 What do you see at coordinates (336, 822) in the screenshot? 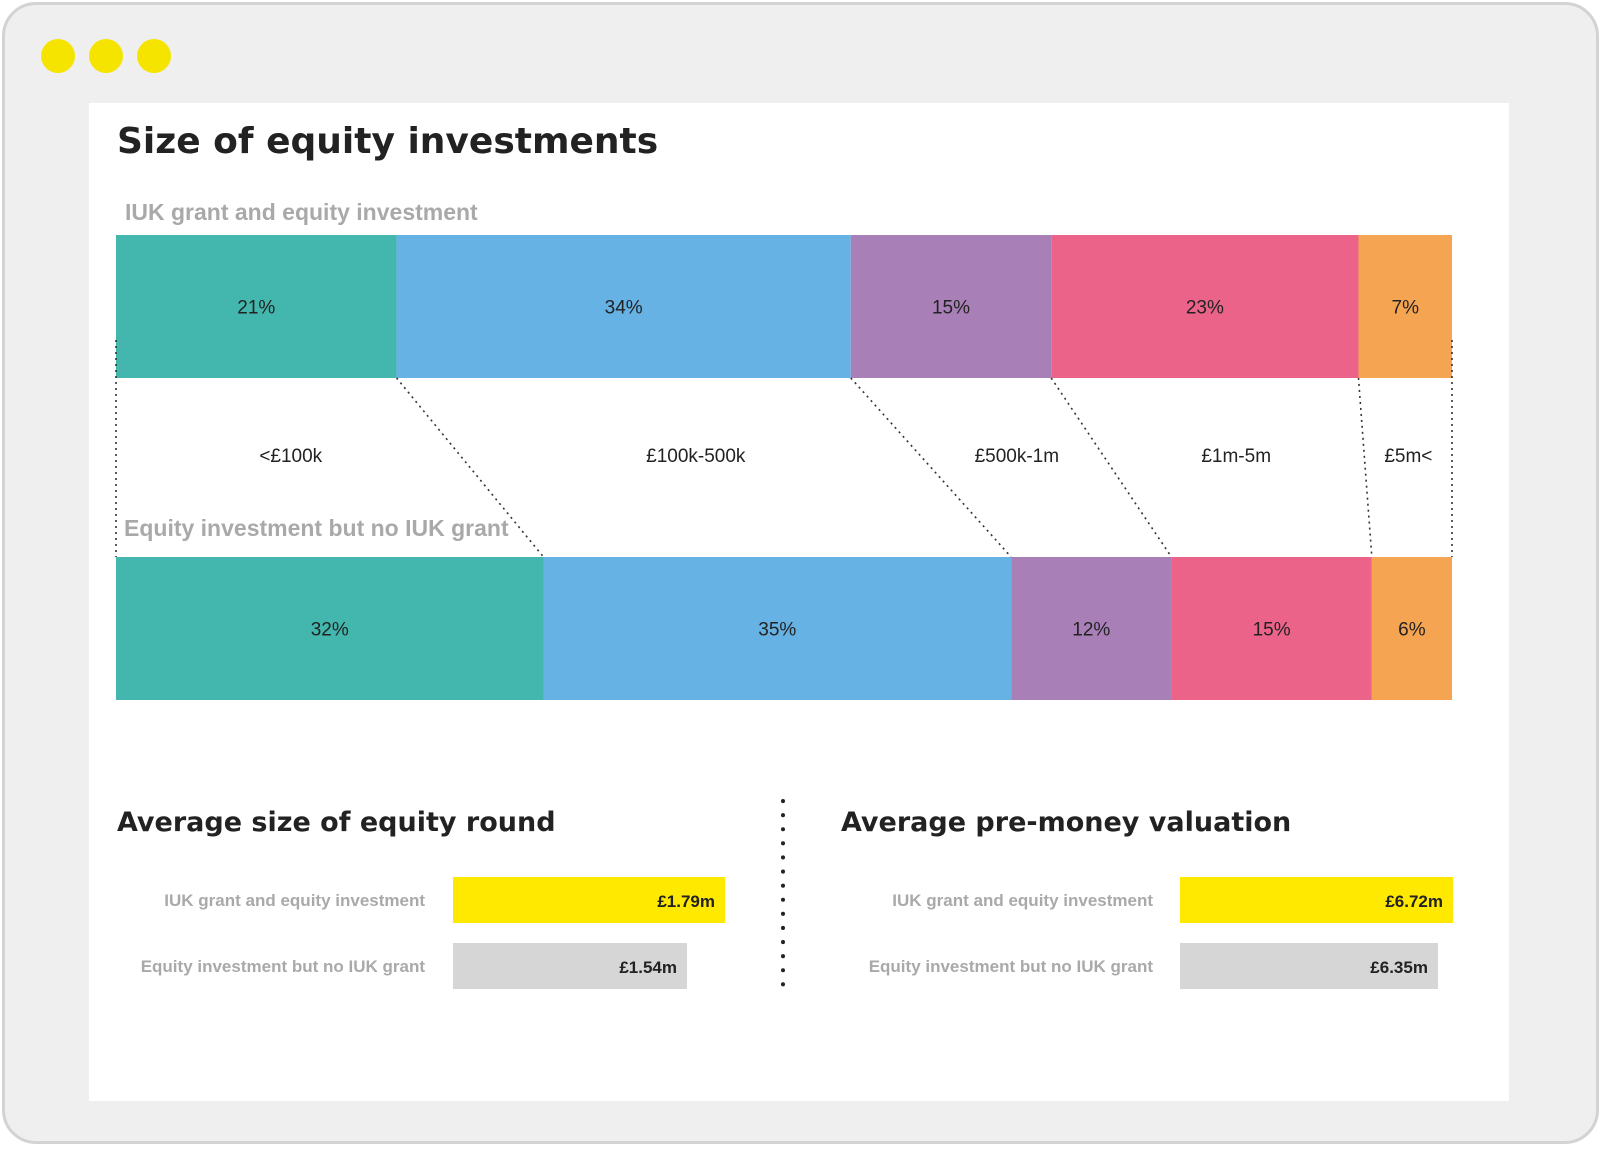
I see `avg-round-title: Average size of equity round` at bounding box center [336, 822].